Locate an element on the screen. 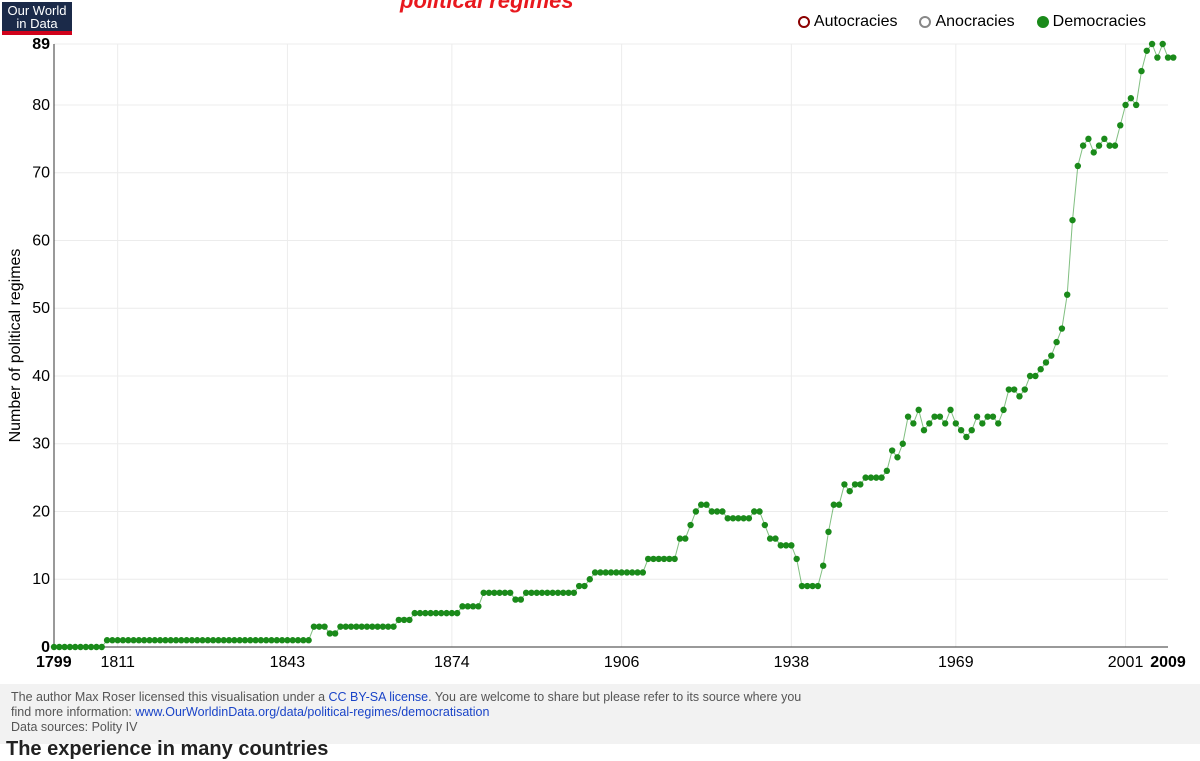 Image resolution: width=1200 pixels, height=761 pixels. y-tick-label: 50 is located at coordinates (41, 308).